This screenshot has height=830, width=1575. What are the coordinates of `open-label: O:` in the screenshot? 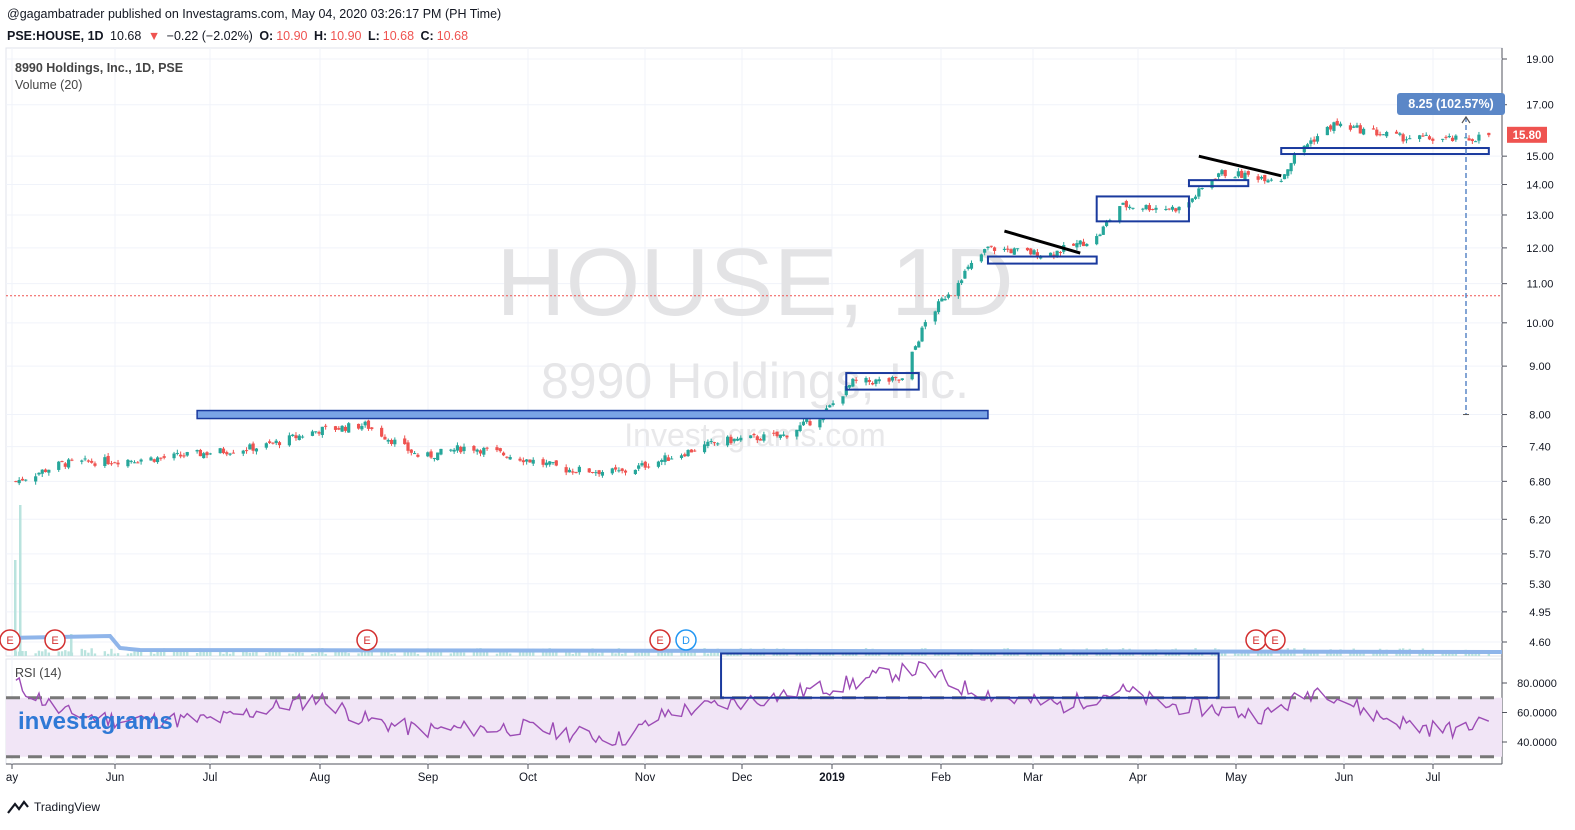 It's located at (266, 36).